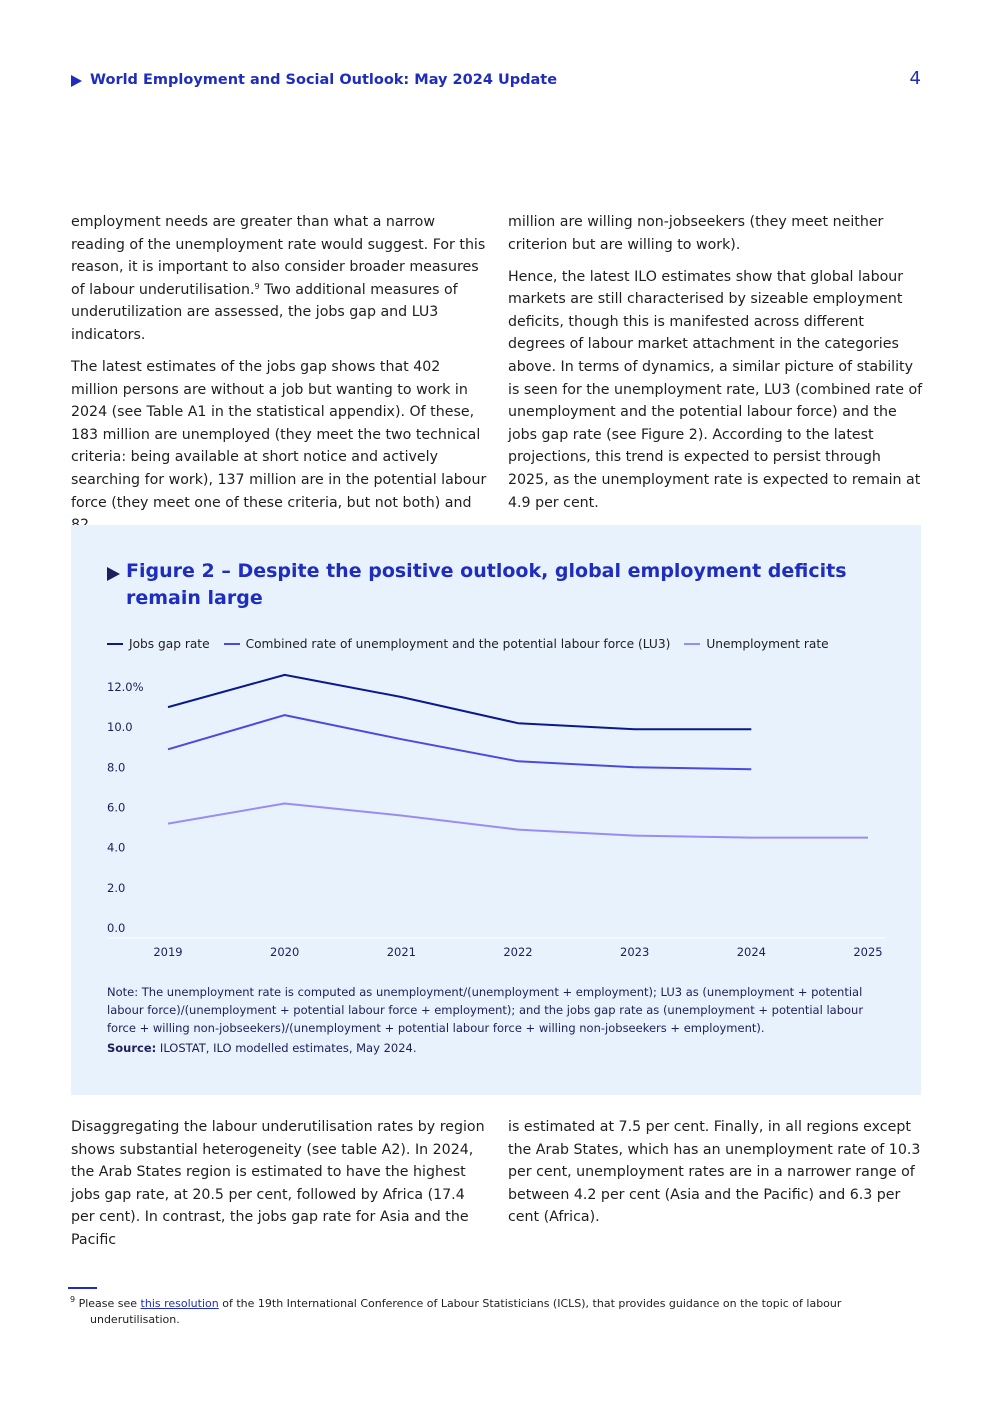 The image size is (992, 1403). What do you see at coordinates (517, 952) in the screenshot?
I see `x-tick-label: 2022` at bounding box center [517, 952].